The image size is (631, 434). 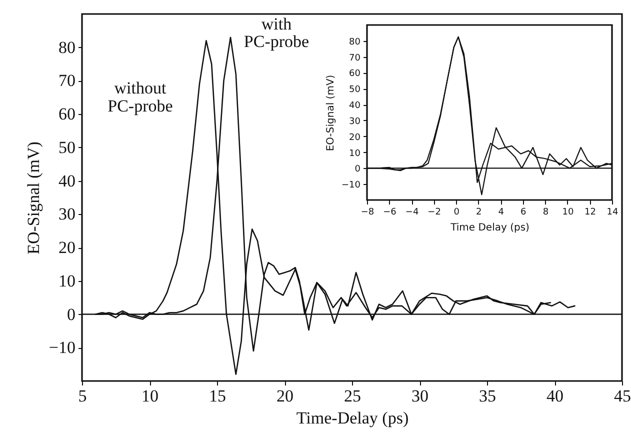 I want to click on x-tick-label: 15, so click(x=217, y=396).